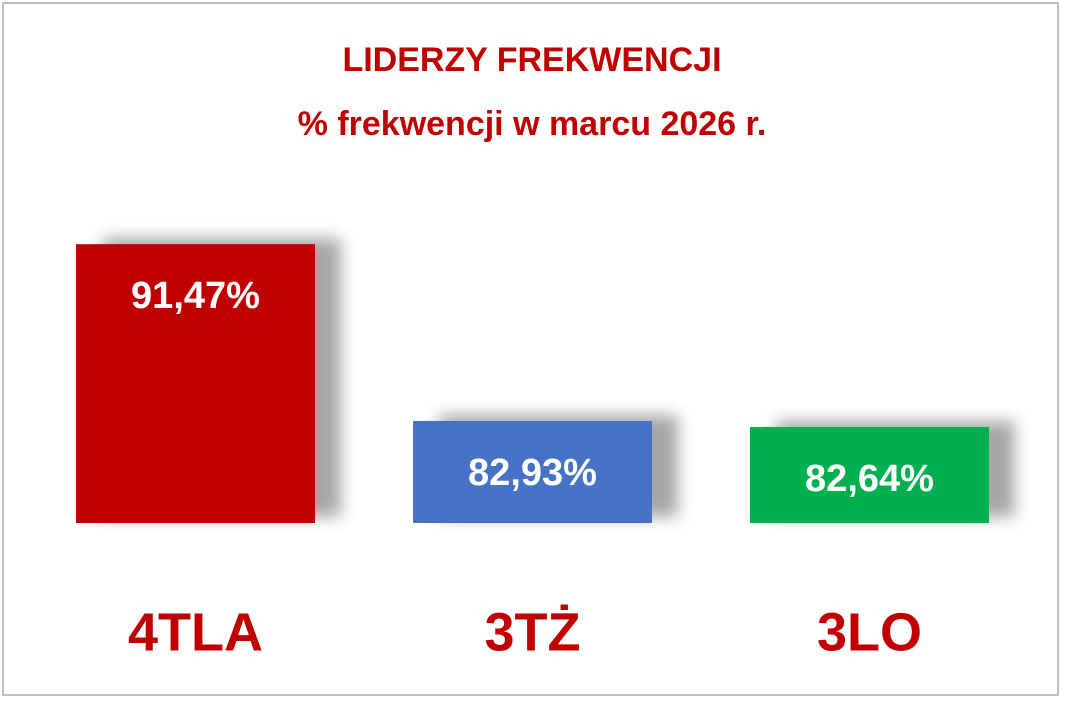  Describe the element at coordinates (195, 632) in the screenshot. I see `x-tick-label: 4TLA` at that location.